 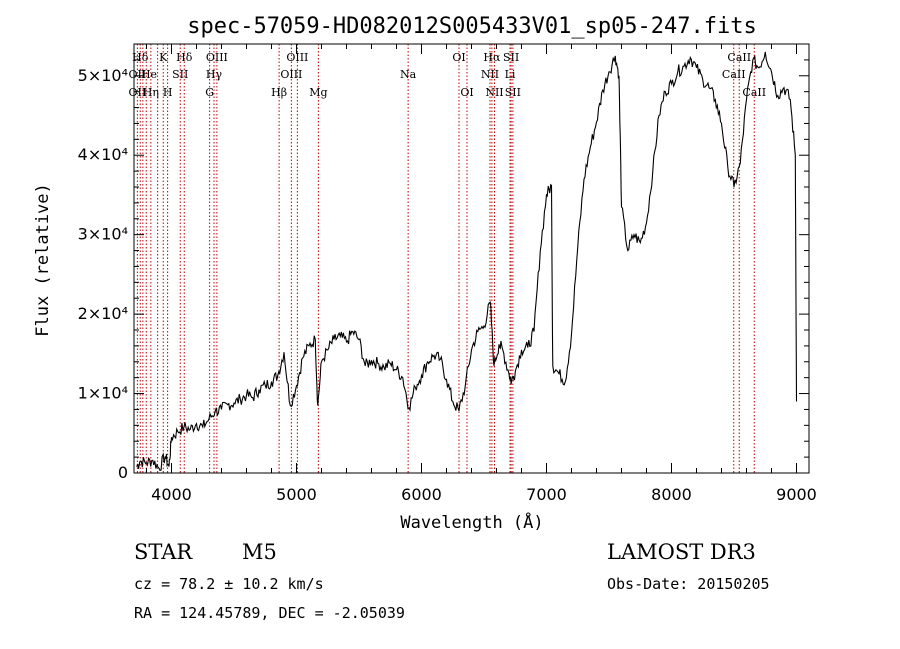 What do you see at coordinates (269, 613) in the screenshot?
I see `ra-dec-coordinates: RA = 124.45789, DEC = -2.05039` at bounding box center [269, 613].